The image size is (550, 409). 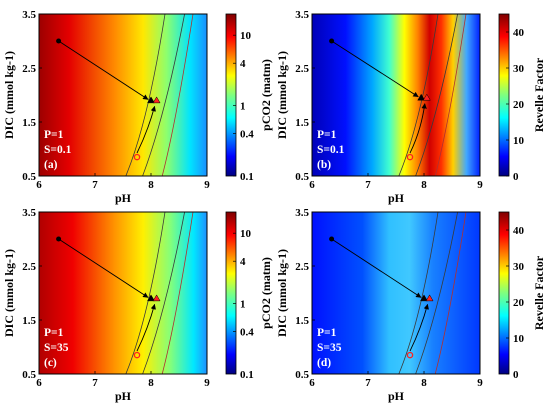 I want to click on panel-label: (c), so click(x=50, y=363).